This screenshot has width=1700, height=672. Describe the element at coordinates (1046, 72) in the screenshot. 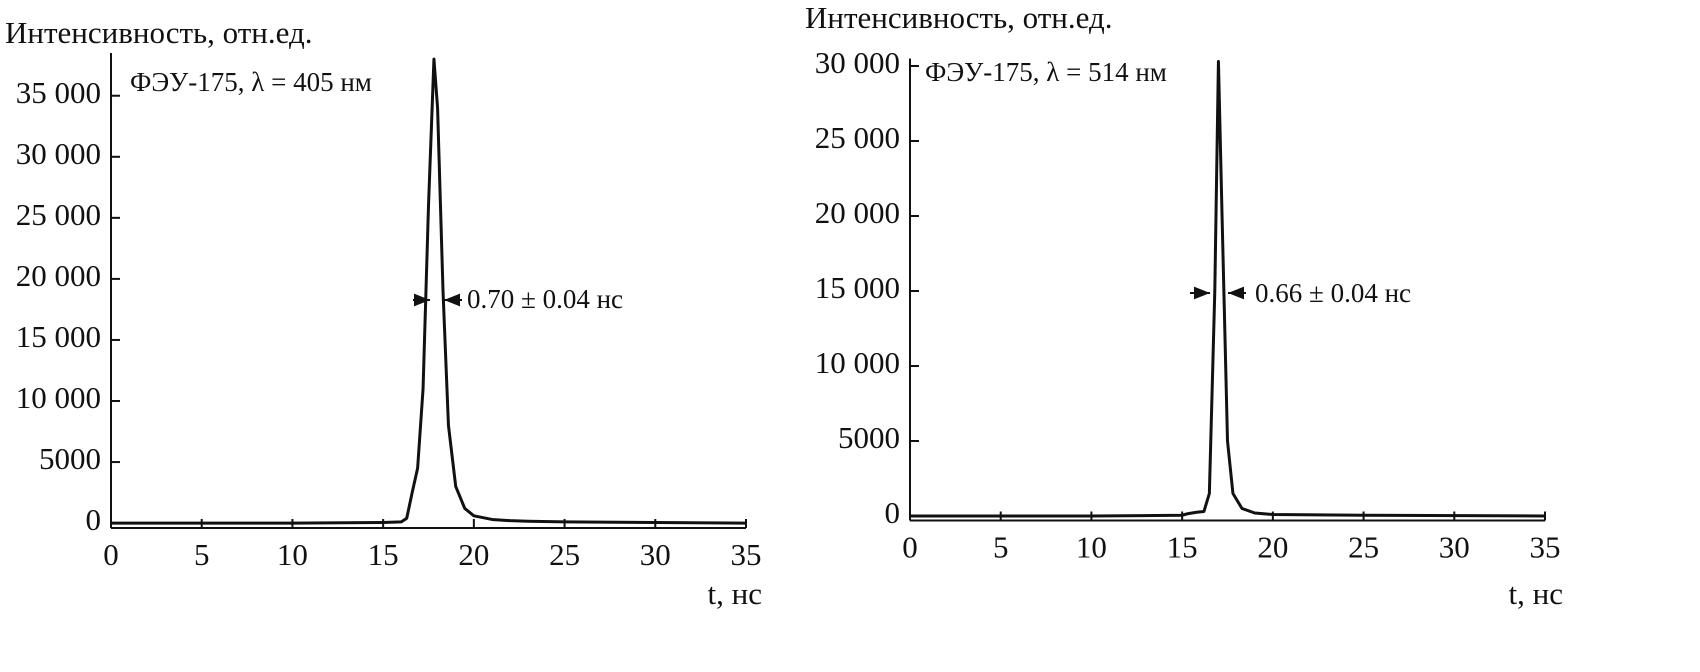

I see `annotation: ФЭУ-175, λ = 514 нм` at that location.